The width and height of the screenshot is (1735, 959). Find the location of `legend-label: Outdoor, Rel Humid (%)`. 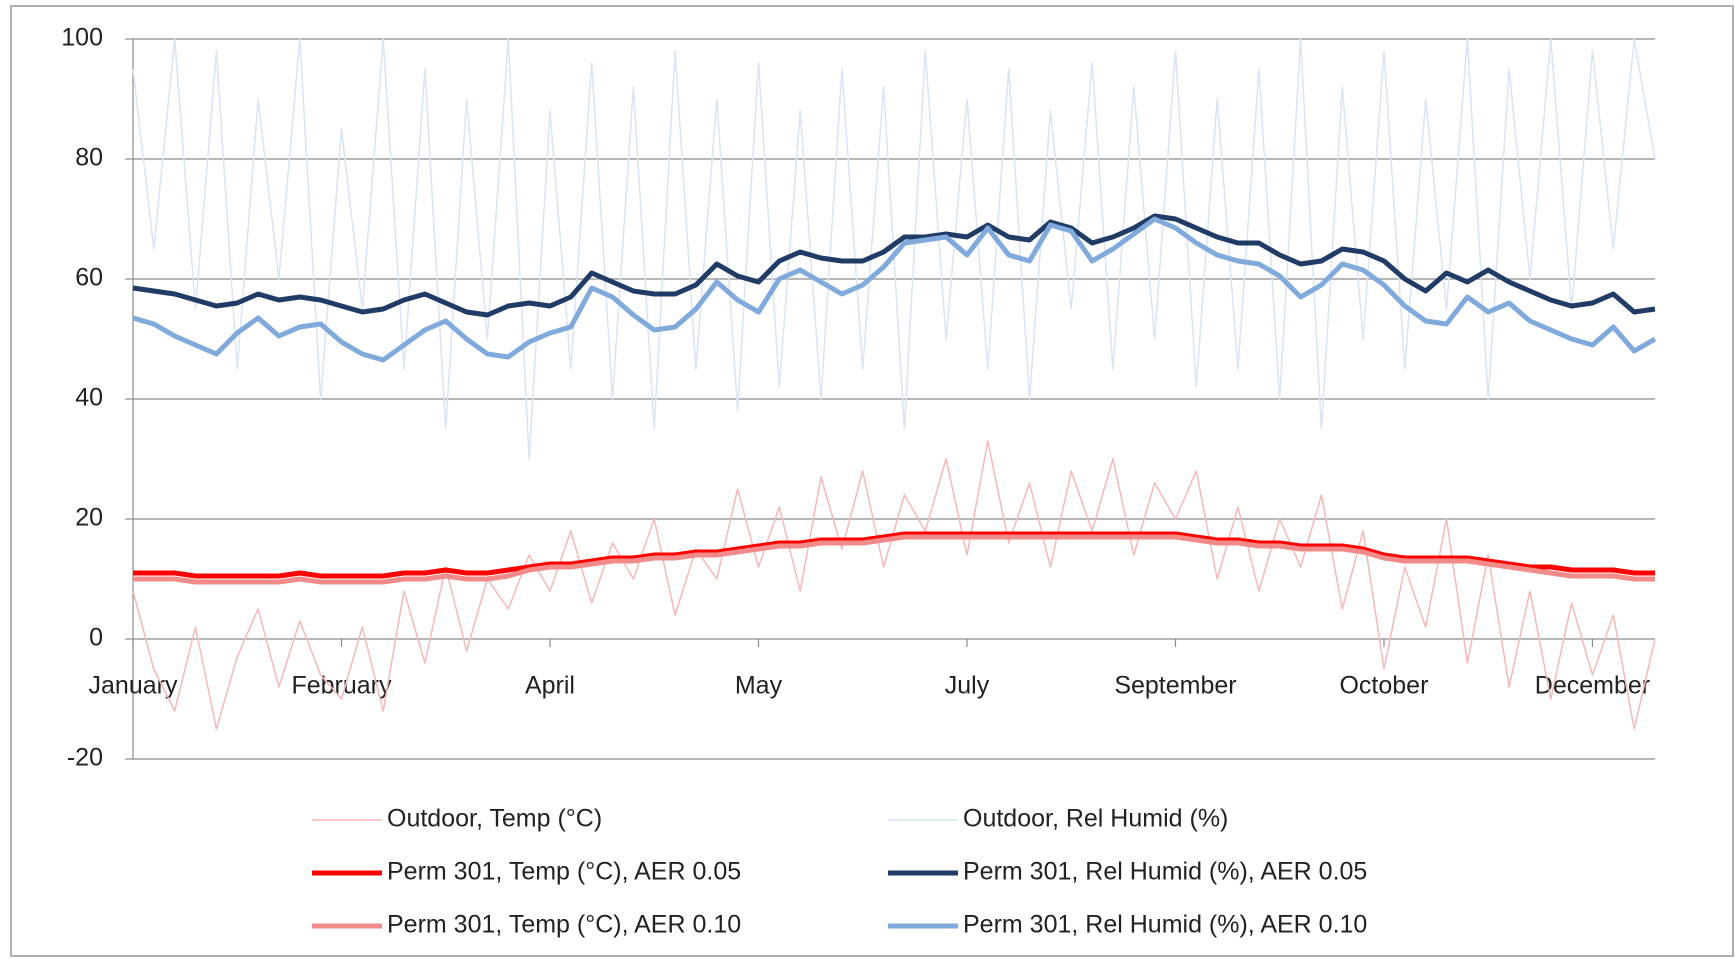

legend-label: Outdoor, Rel Humid (%) is located at coordinates (1095, 819).